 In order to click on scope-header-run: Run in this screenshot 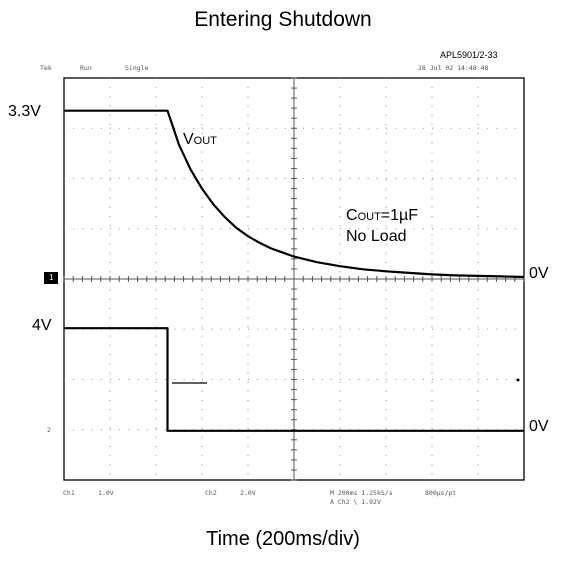, I will do `click(86, 68)`.